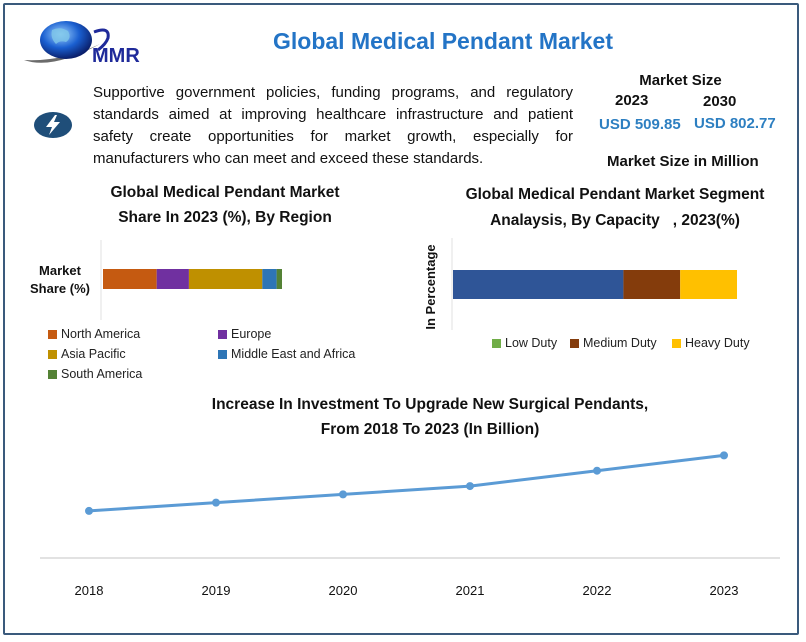  Describe the element at coordinates (640, 124) in the screenshot. I see `market-size-value-start: USD 509.85` at that location.